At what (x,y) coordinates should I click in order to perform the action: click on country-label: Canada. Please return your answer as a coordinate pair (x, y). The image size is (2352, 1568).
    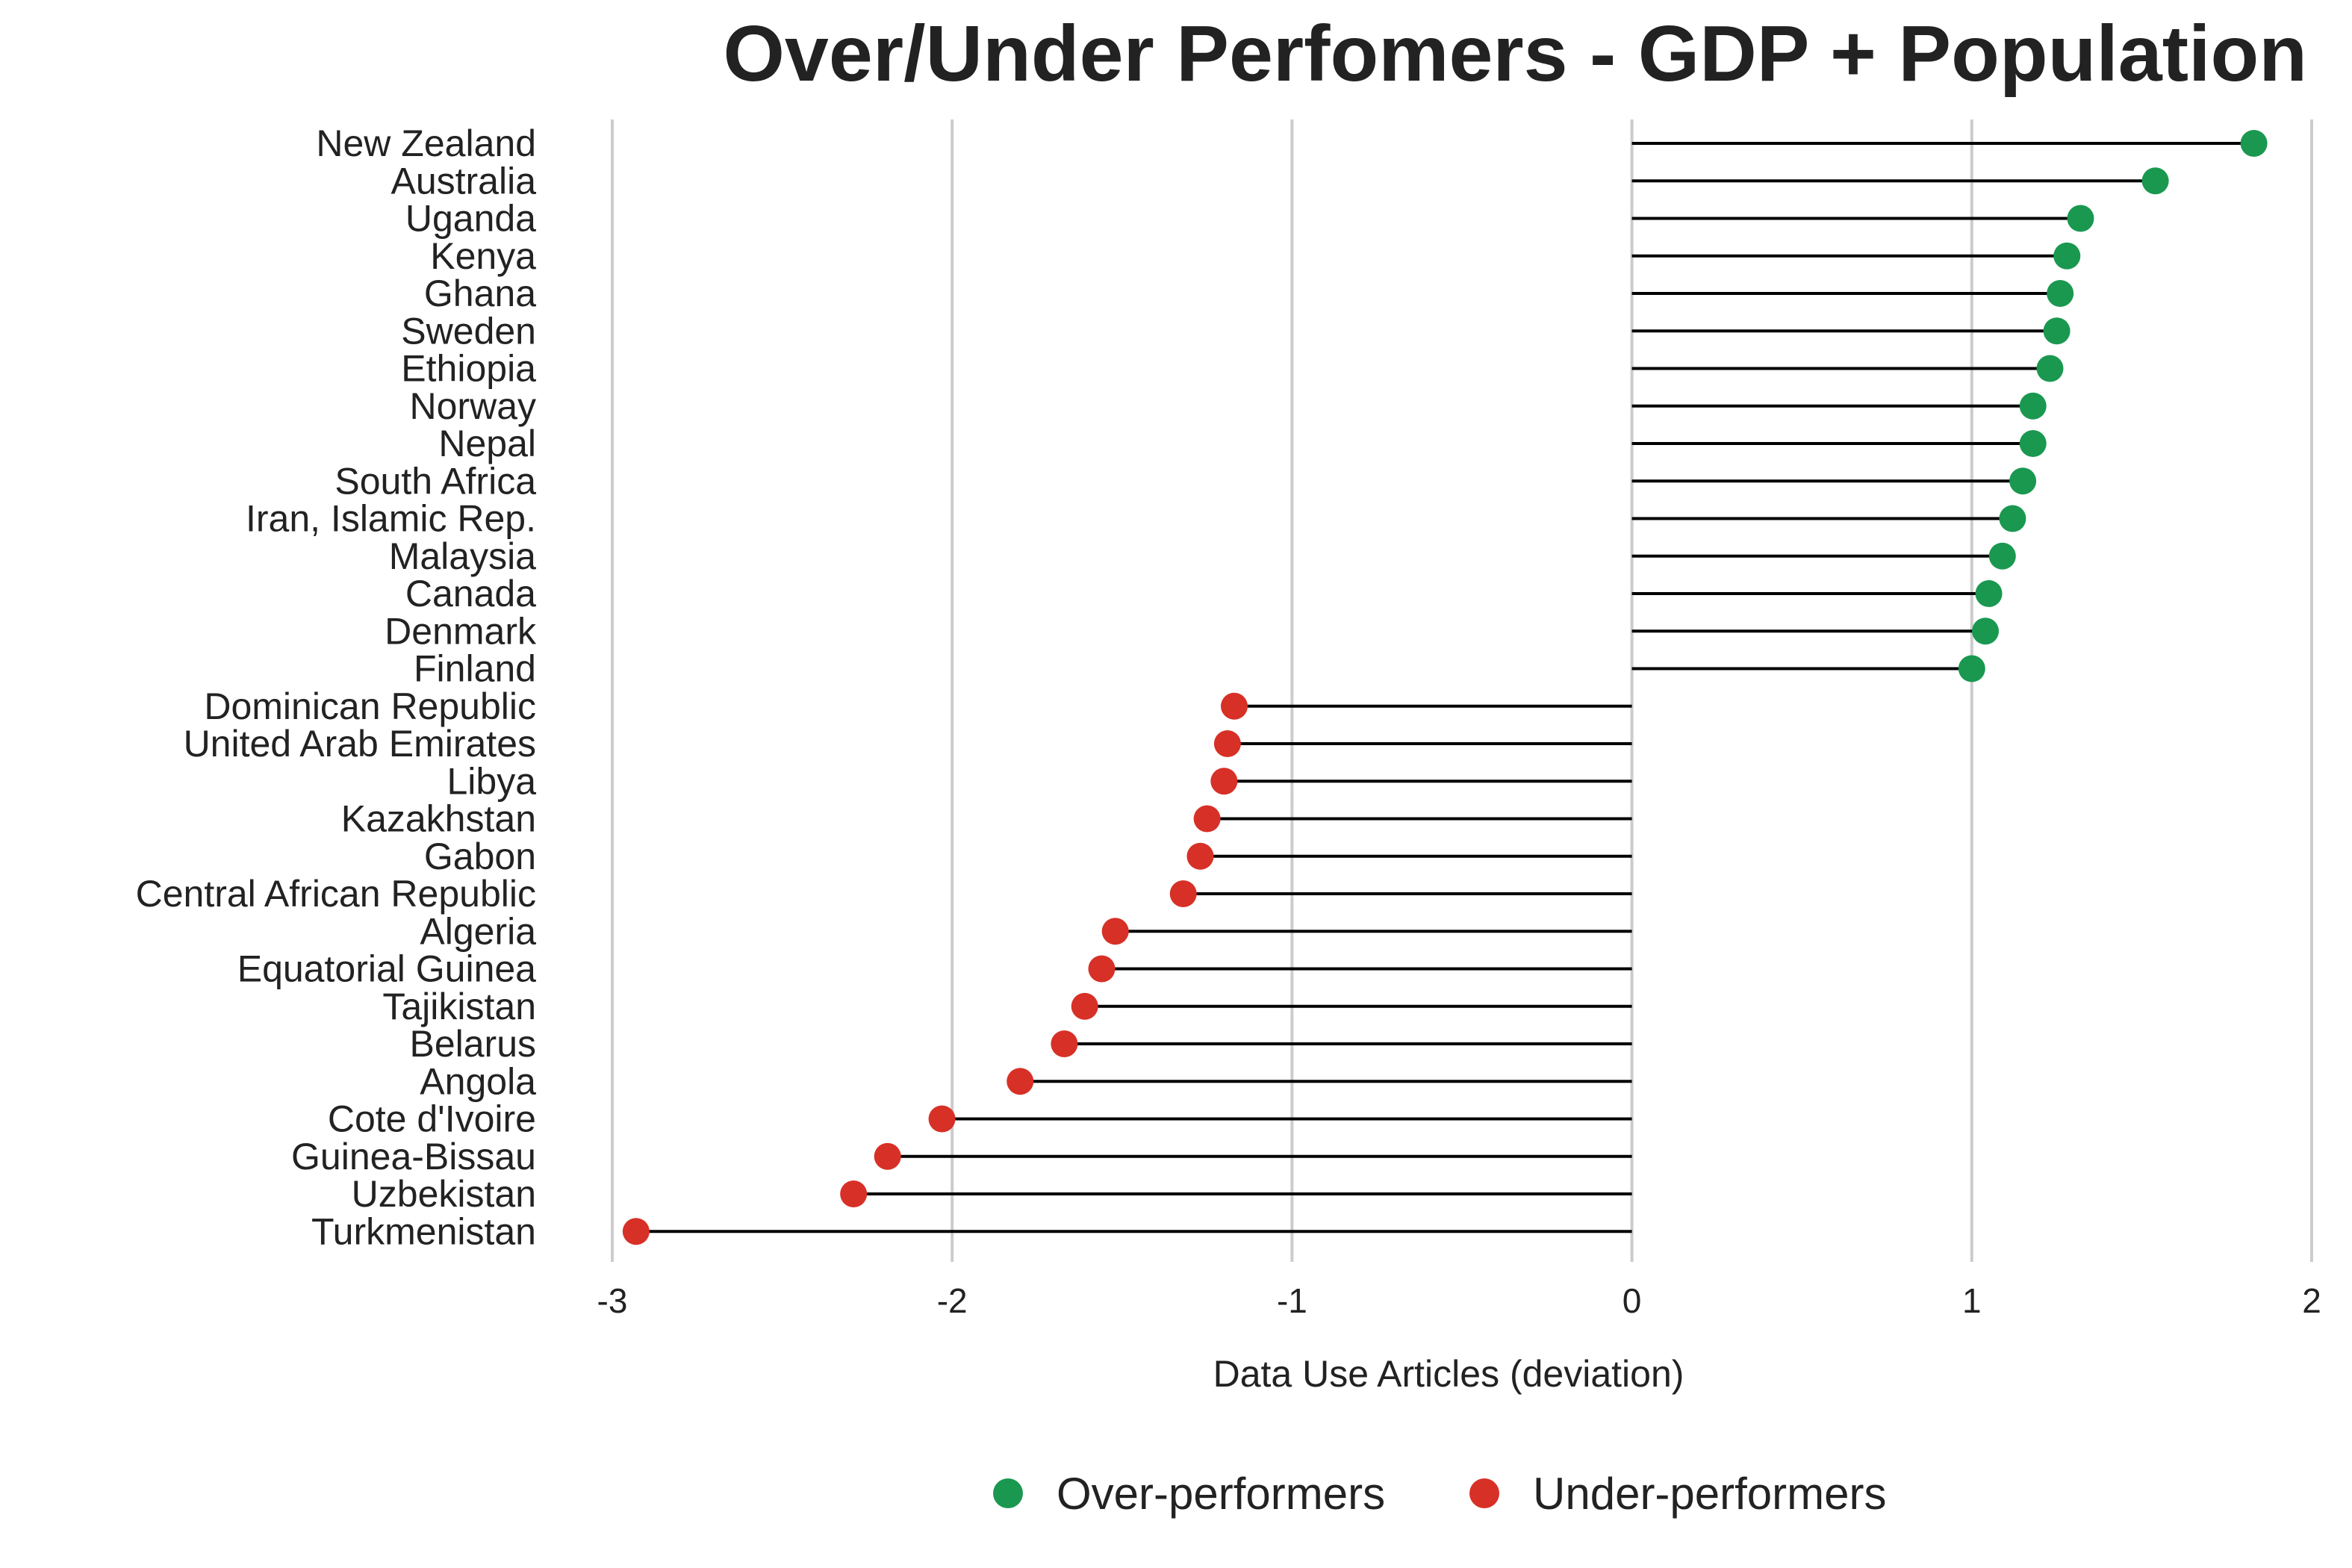
    Looking at the image, I should click on (470, 594).